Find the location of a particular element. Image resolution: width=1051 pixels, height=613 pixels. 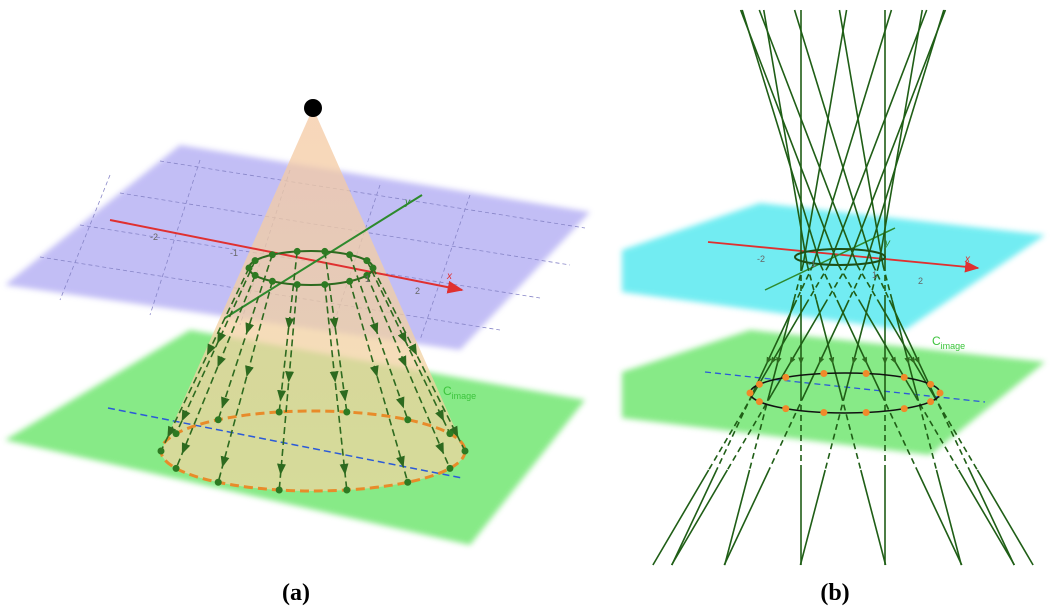

x-axis-label: x is located at coordinates (449, 276).